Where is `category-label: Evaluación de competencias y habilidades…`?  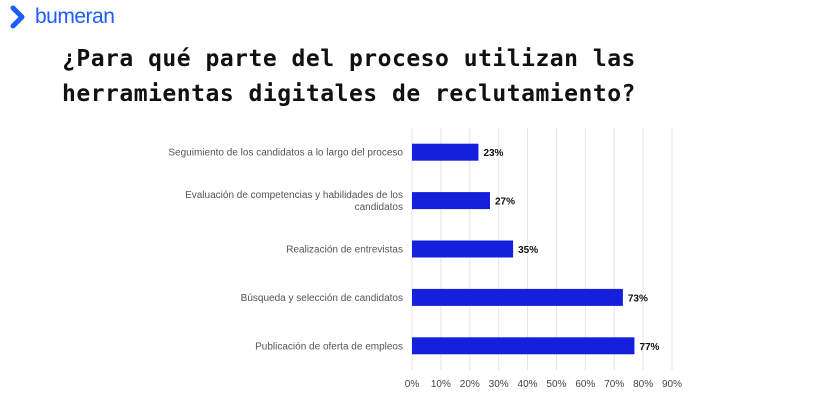 category-label: Evaluación de competencias y habilidades… is located at coordinates (294, 201).